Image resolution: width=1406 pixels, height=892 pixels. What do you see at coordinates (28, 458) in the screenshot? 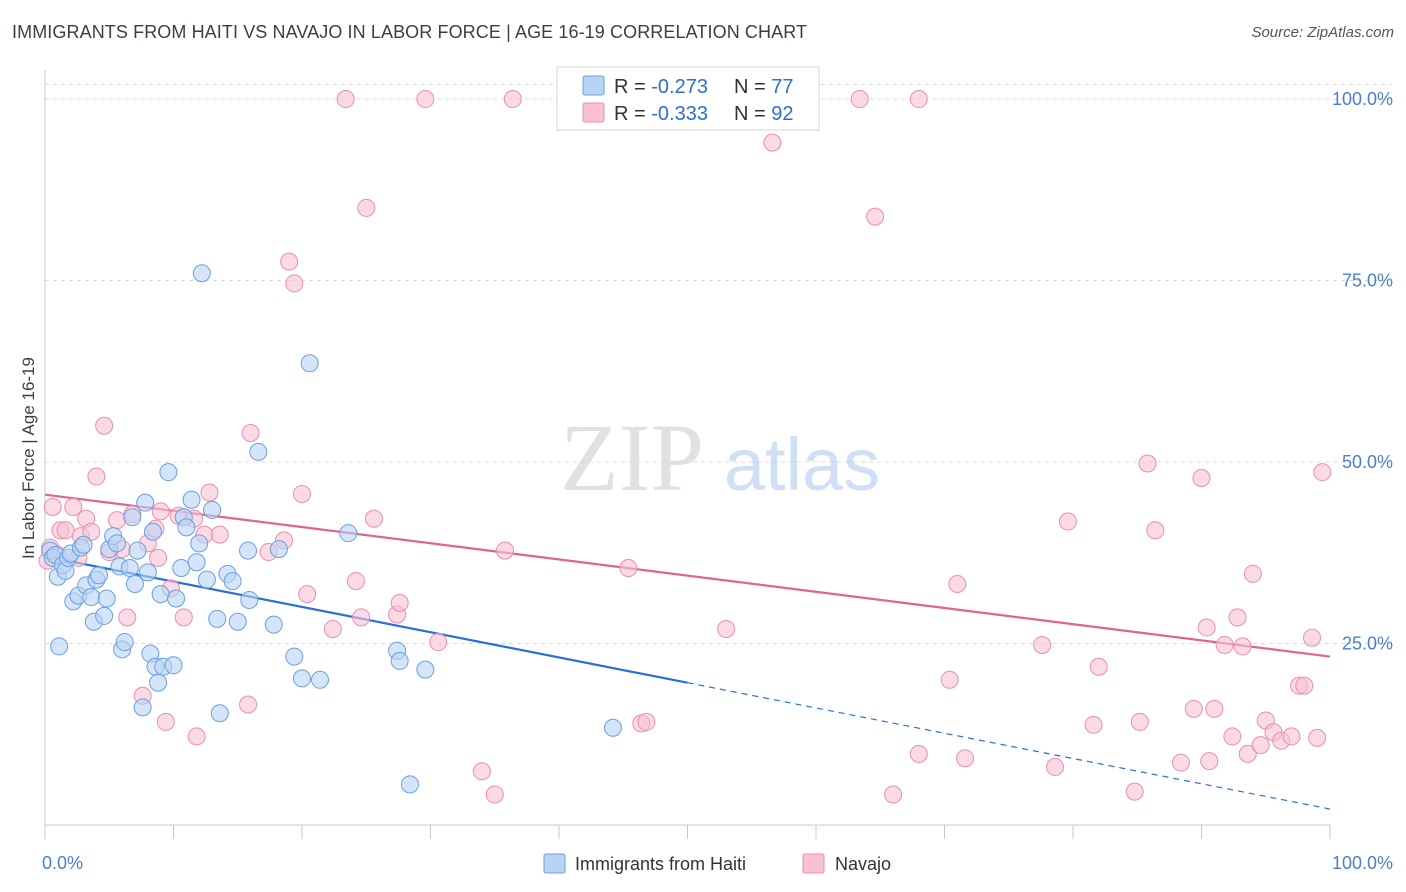
I see `y-axis-label: In Labor Force | Age 16-19` at bounding box center [28, 458].